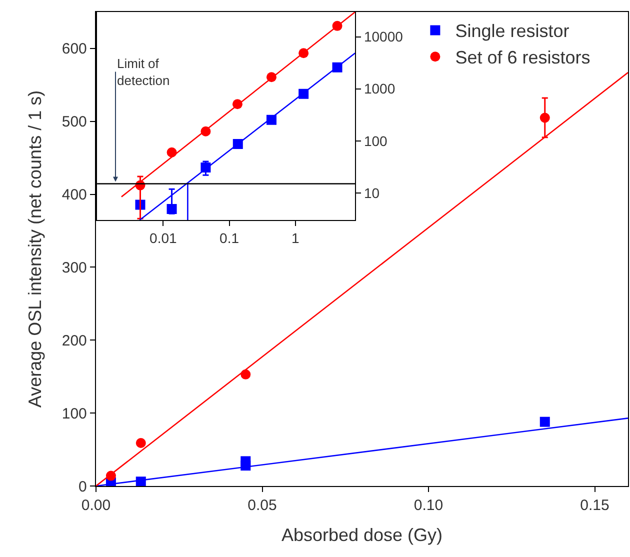  Describe the element at coordinates (372, 192) in the screenshot. I see `y-tick-label: 10` at that location.